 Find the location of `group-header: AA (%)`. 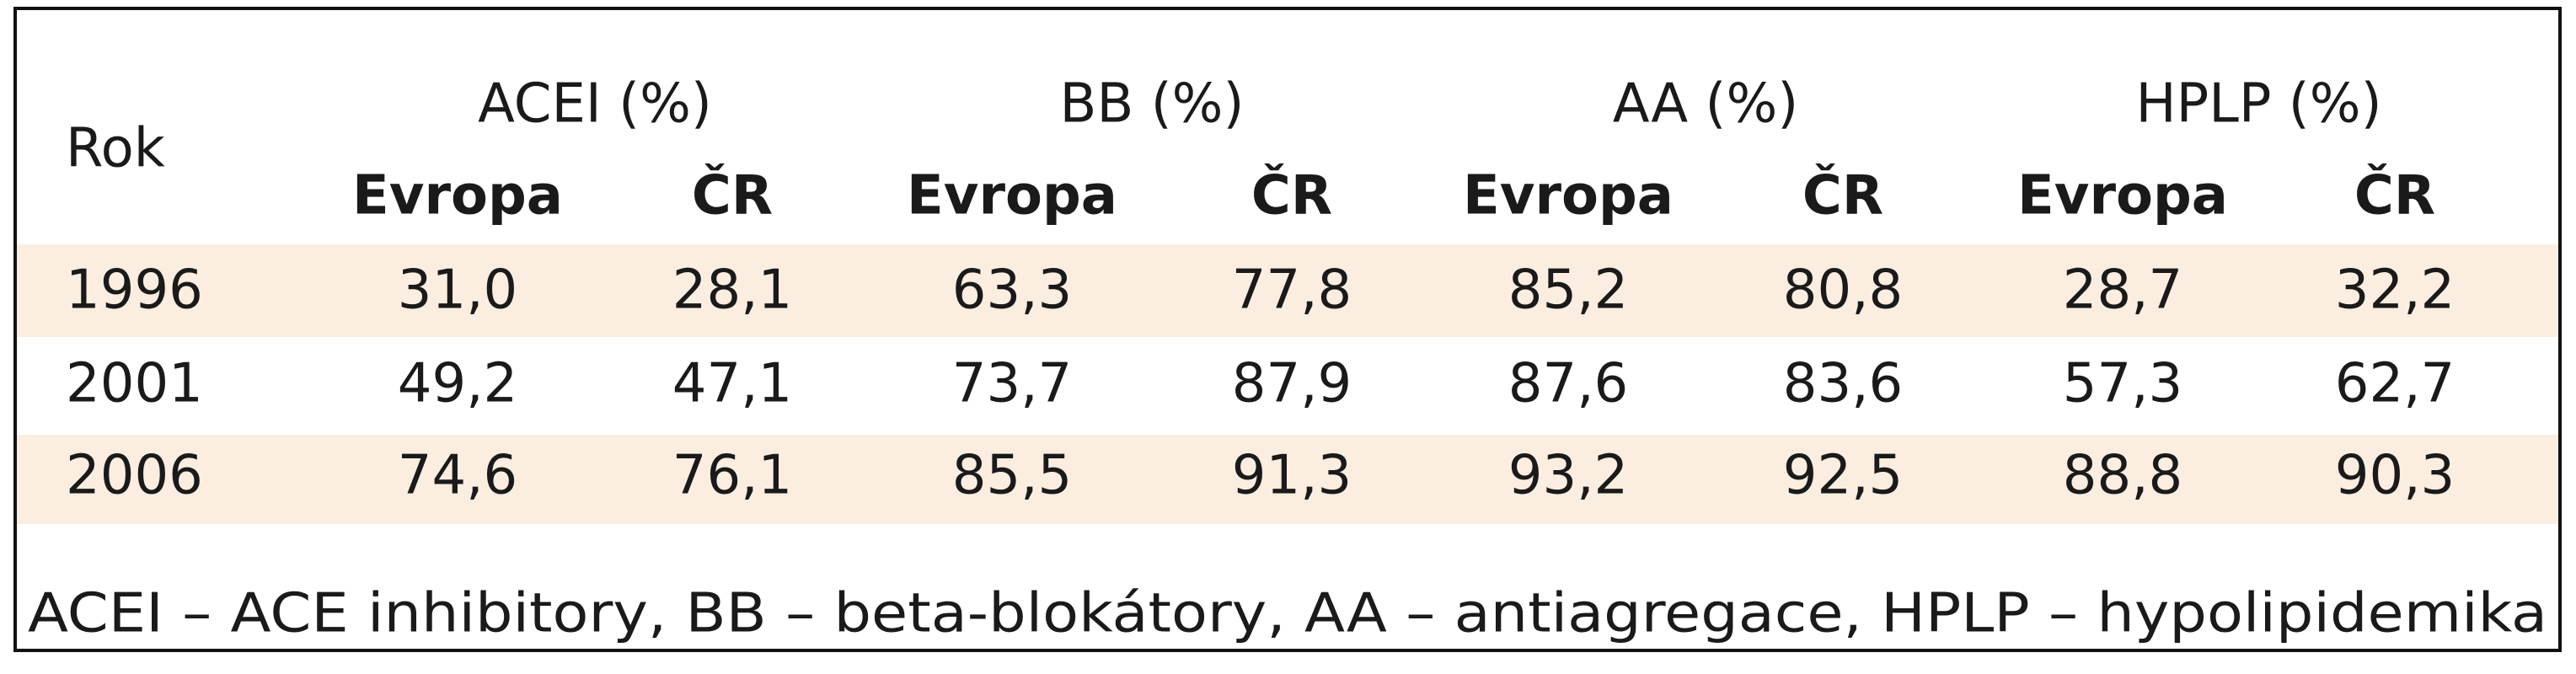

group-header: AA (%) is located at coordinates (1705, 104).